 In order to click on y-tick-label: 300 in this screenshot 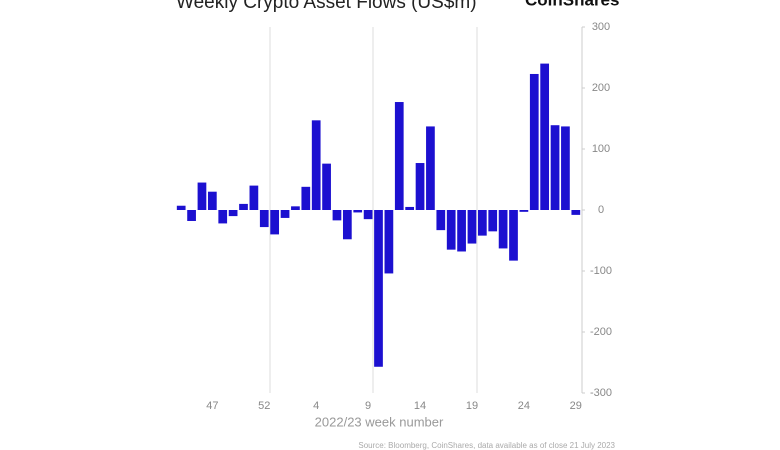, I will do `click(601, 27)`.